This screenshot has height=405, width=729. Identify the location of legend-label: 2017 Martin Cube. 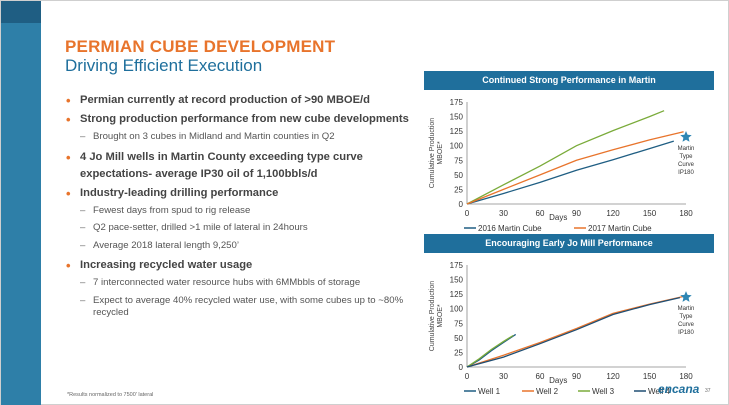
(620, 228).